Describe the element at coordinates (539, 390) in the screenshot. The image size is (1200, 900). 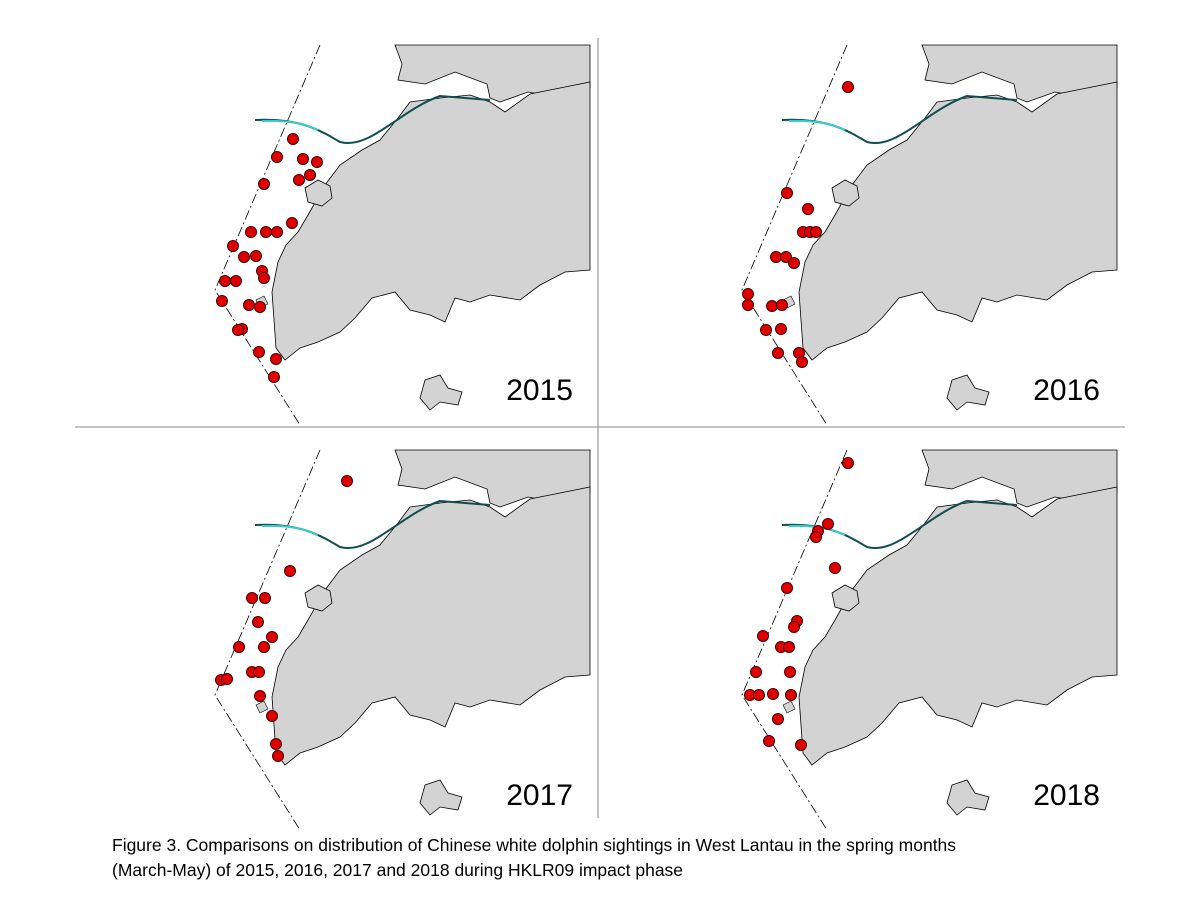
I see `panel-label: 2015` at that location.